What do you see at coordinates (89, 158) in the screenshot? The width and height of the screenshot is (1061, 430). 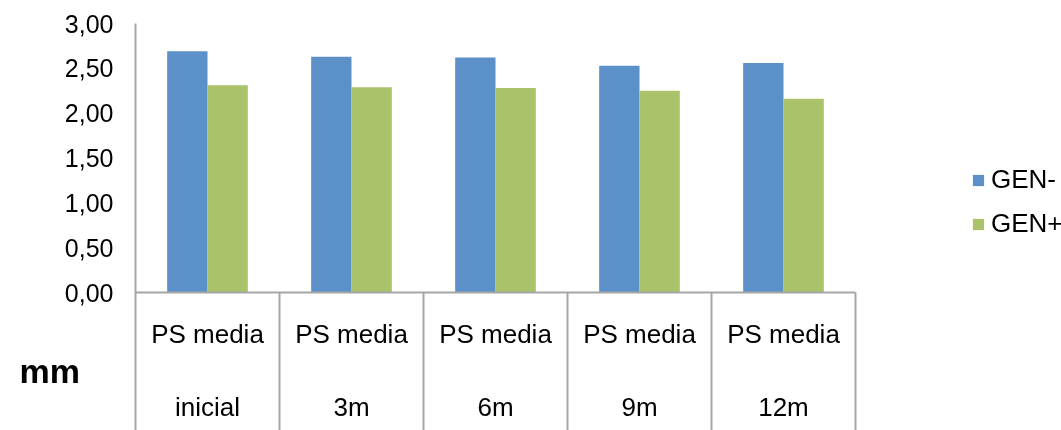 I see `y-tick-label: 1,50` at bounding box center [89, 158].